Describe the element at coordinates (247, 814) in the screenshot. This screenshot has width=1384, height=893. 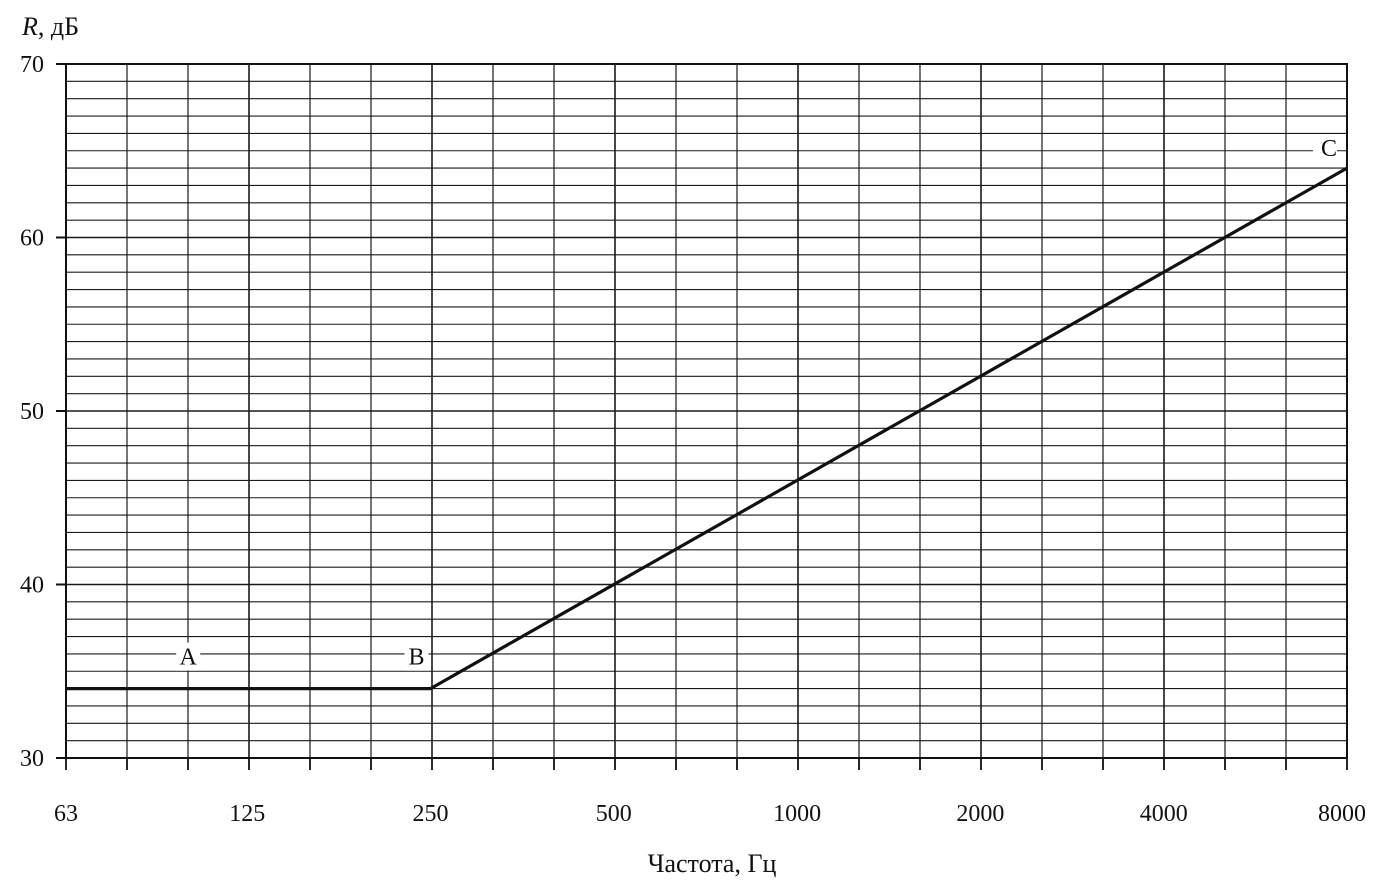
I see `x-tick-label: 125` at that location.